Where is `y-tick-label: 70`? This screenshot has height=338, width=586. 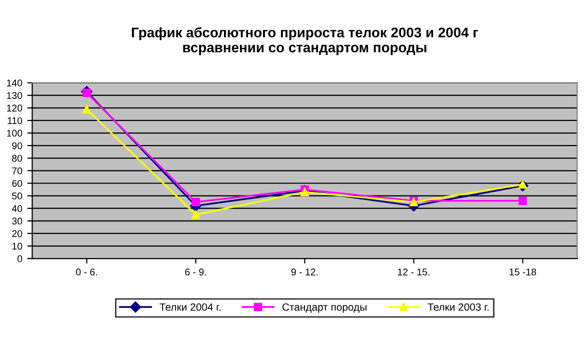 y-tick-label: 70 is located at coordinates (17, 170).